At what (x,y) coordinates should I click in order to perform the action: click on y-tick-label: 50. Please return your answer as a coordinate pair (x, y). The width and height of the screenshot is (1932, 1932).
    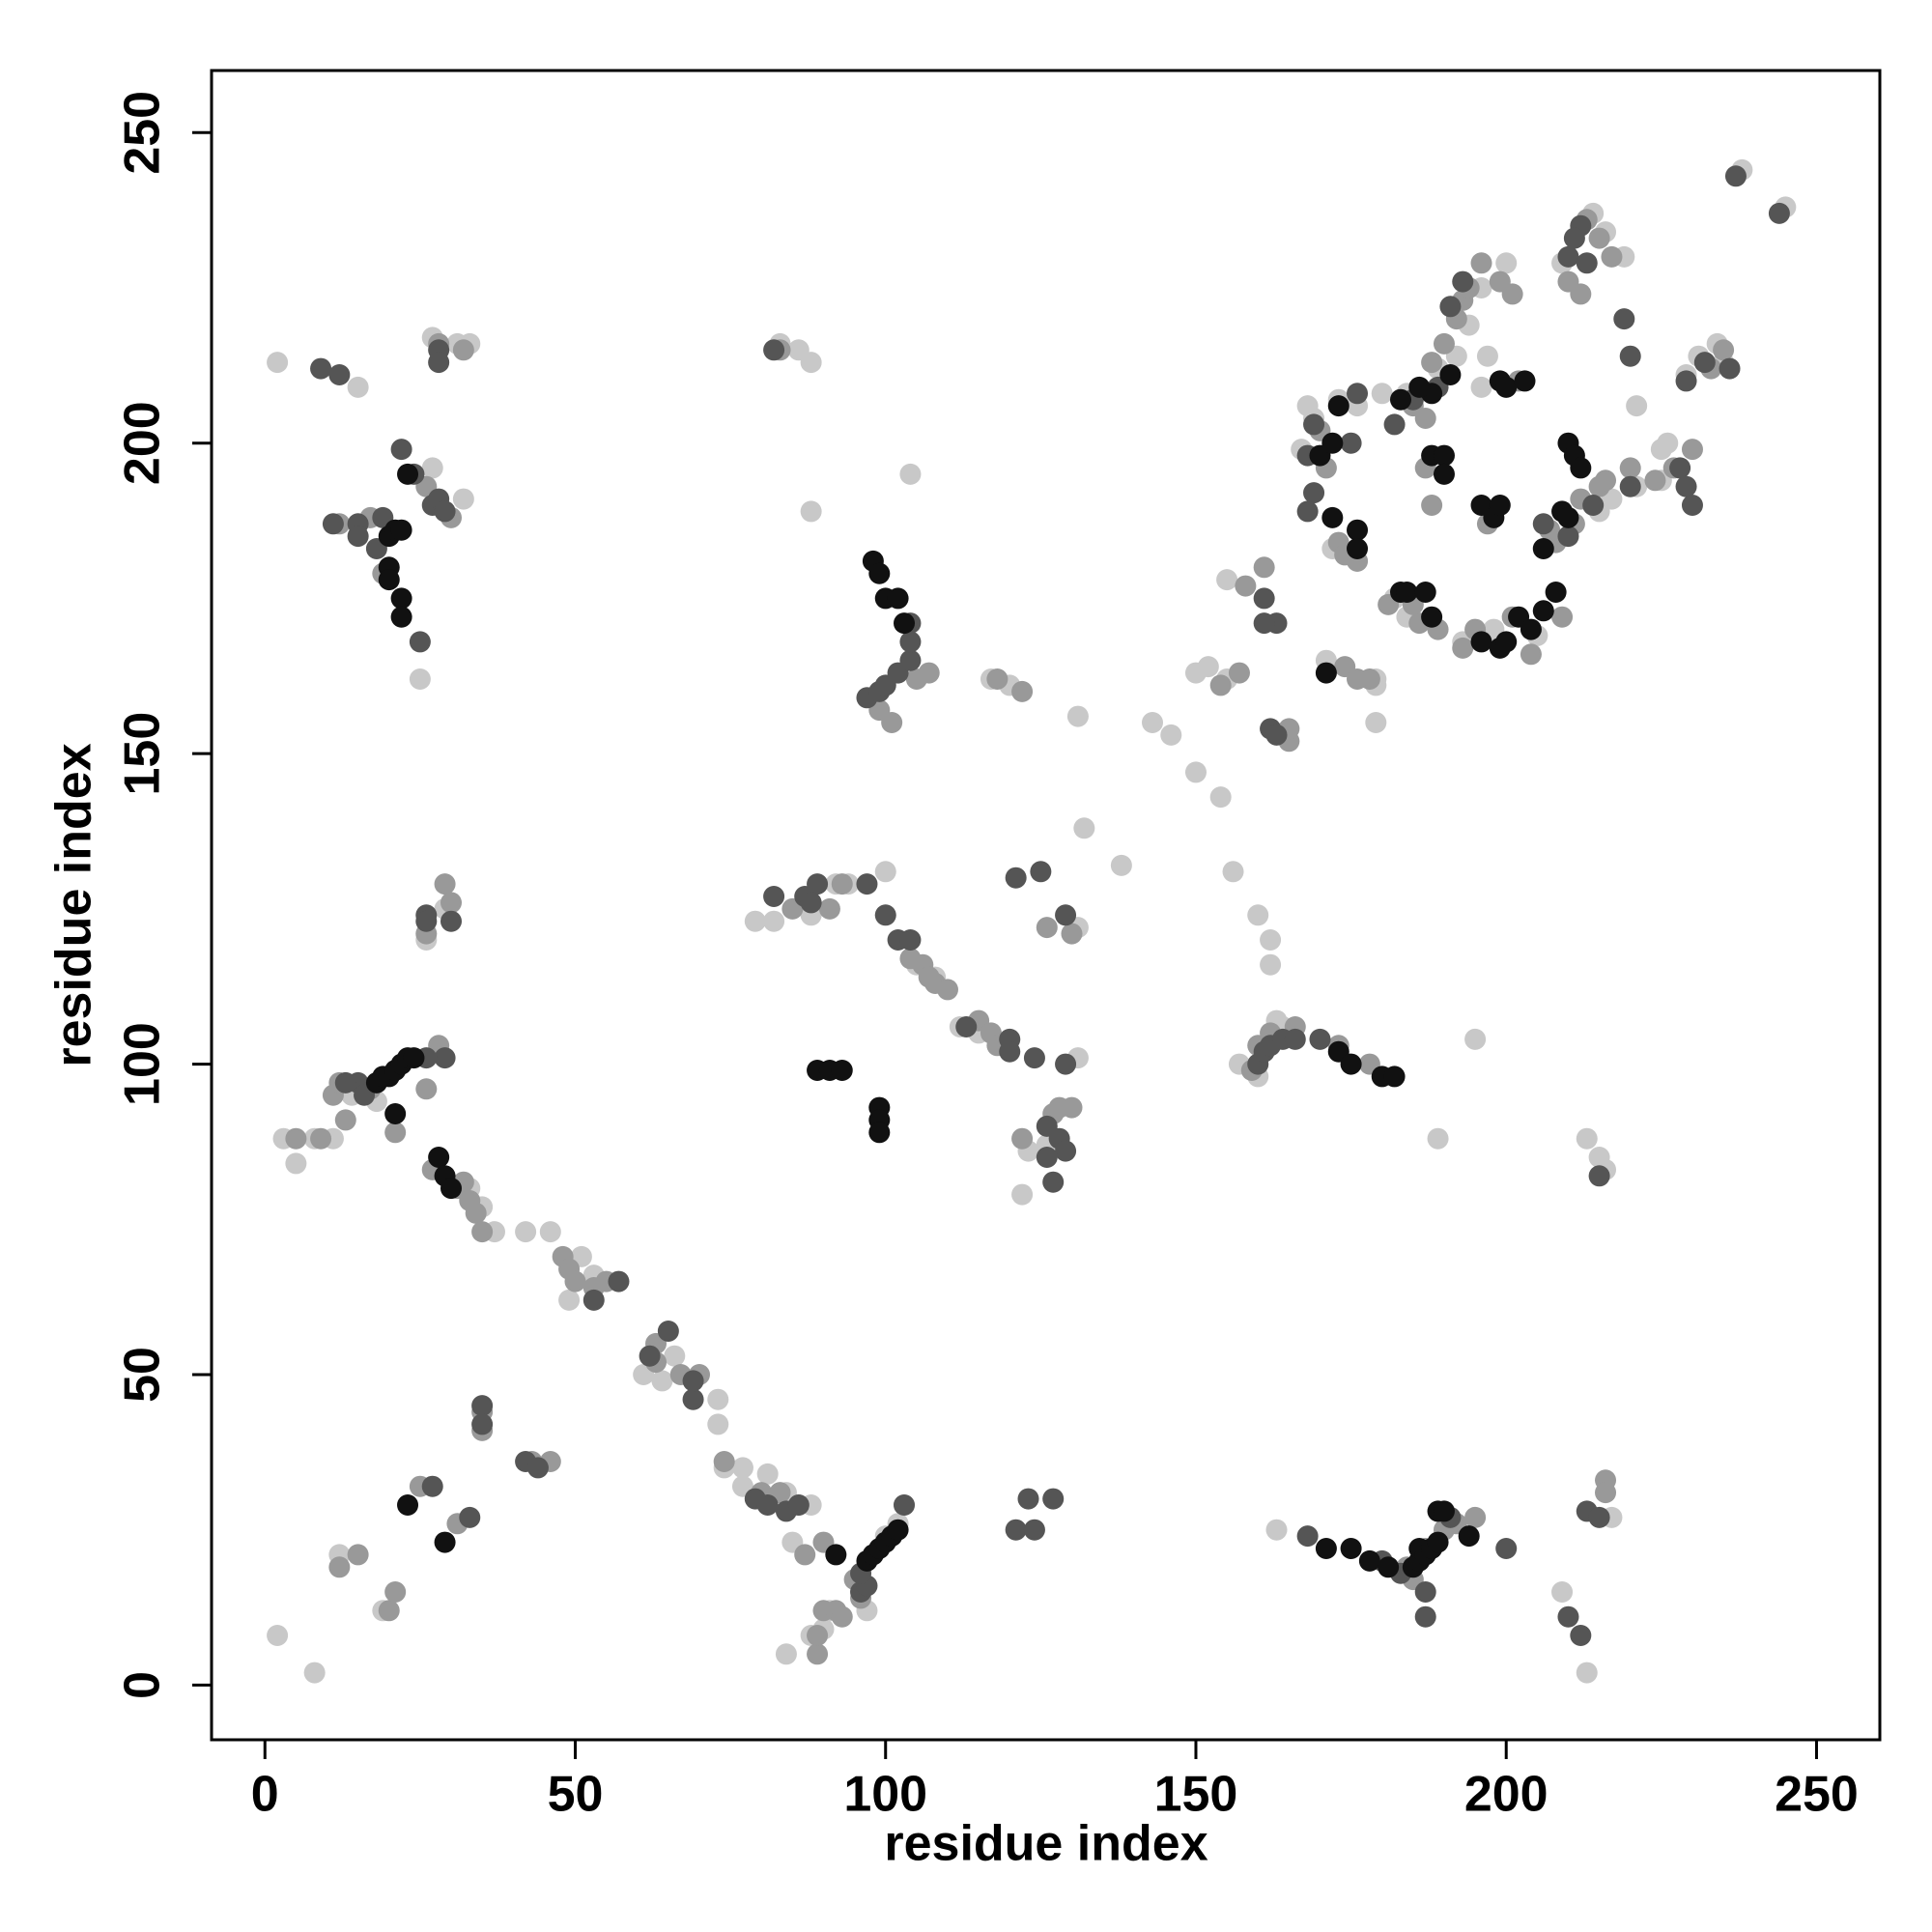
    Looking at the image, I should click on (143, 1375).